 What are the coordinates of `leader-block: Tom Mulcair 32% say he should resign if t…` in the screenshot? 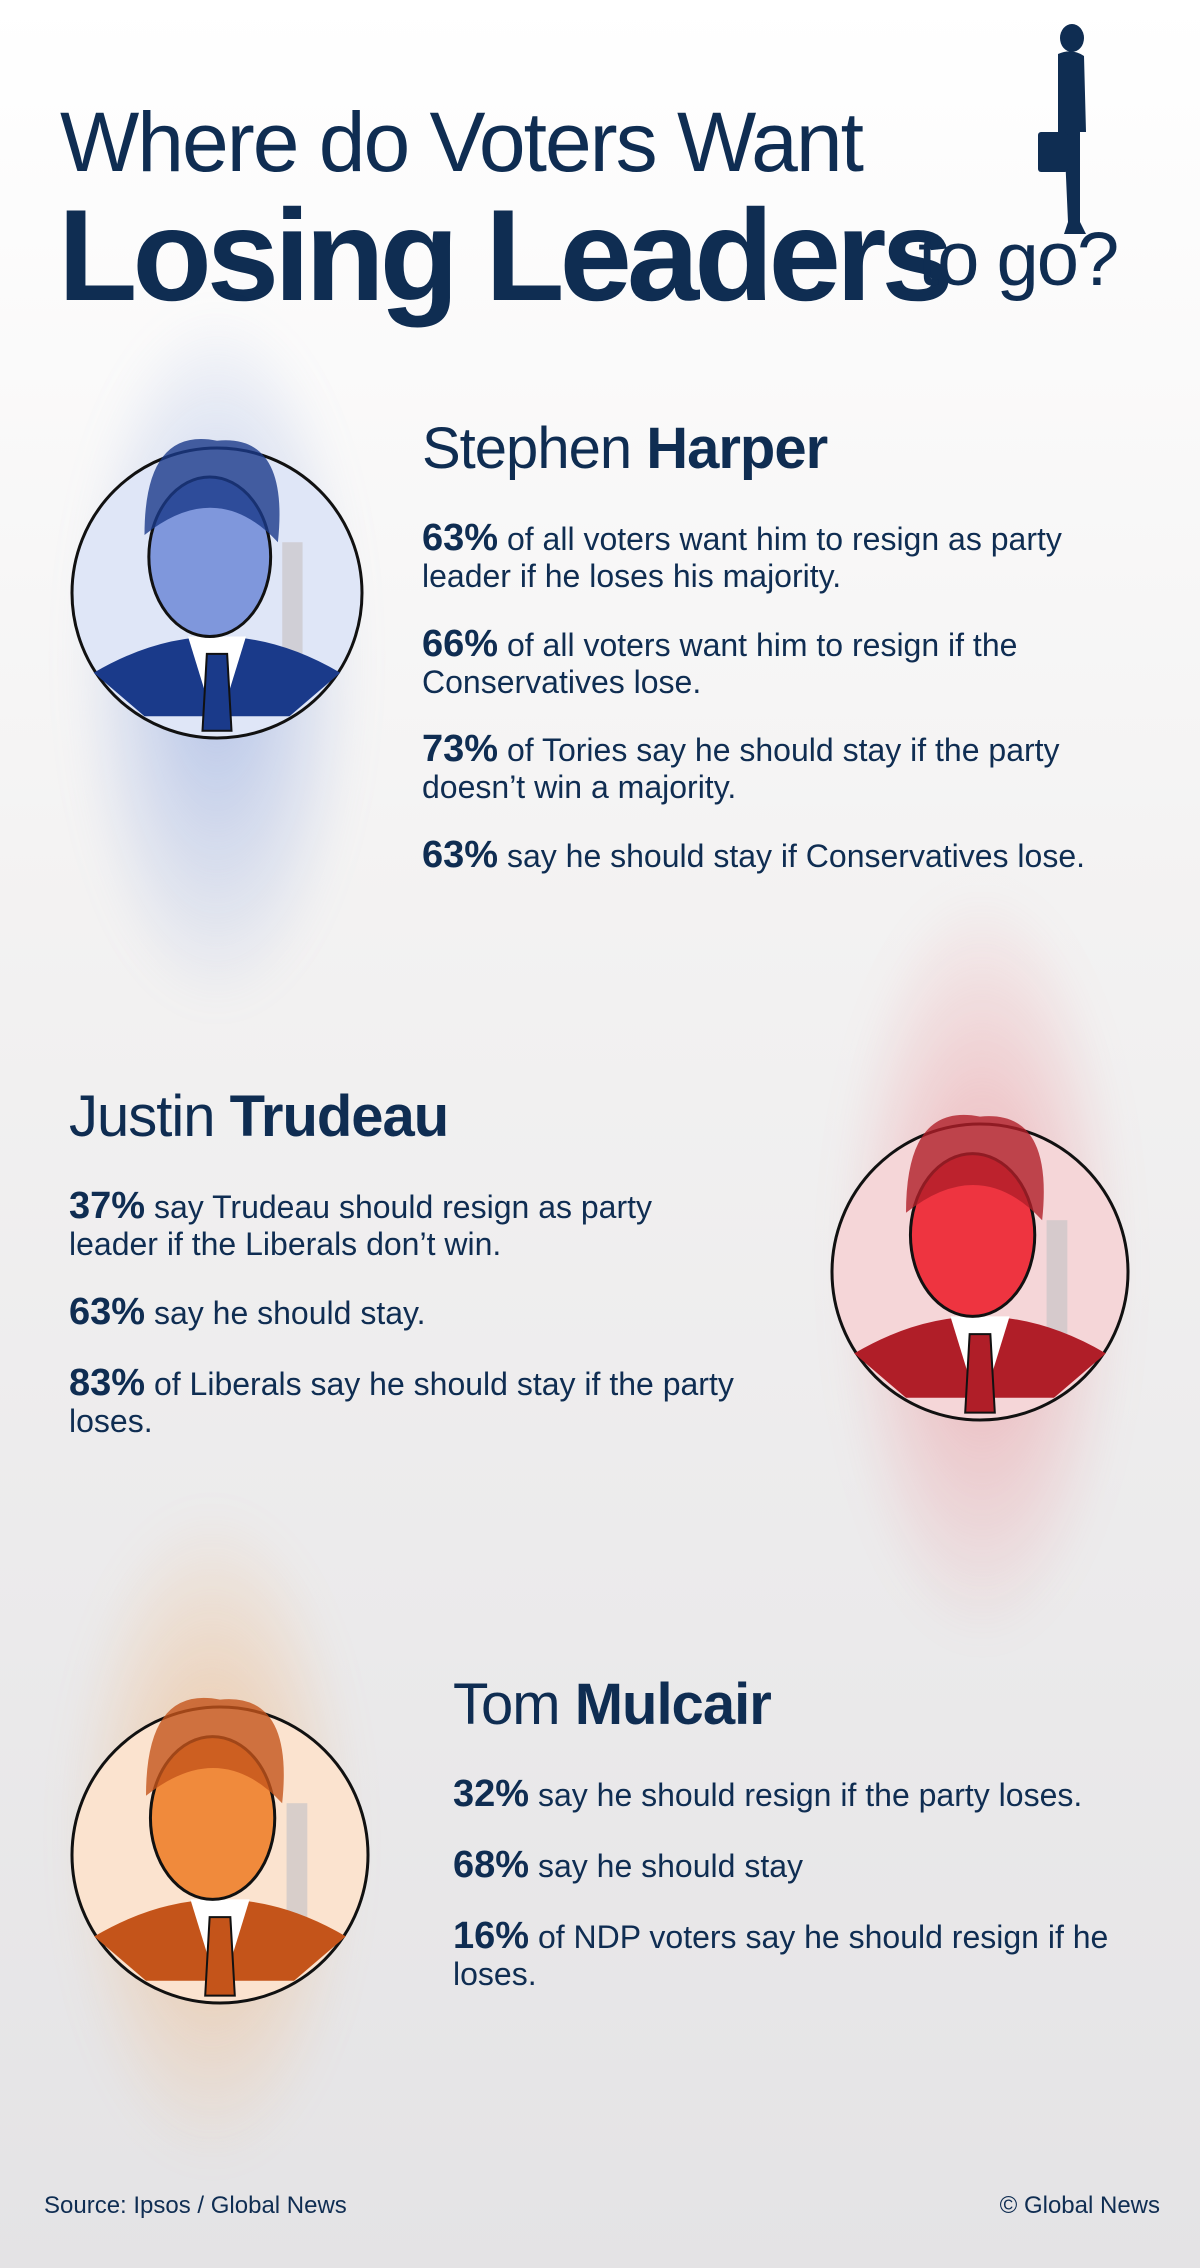 It's located at (803, 1849).